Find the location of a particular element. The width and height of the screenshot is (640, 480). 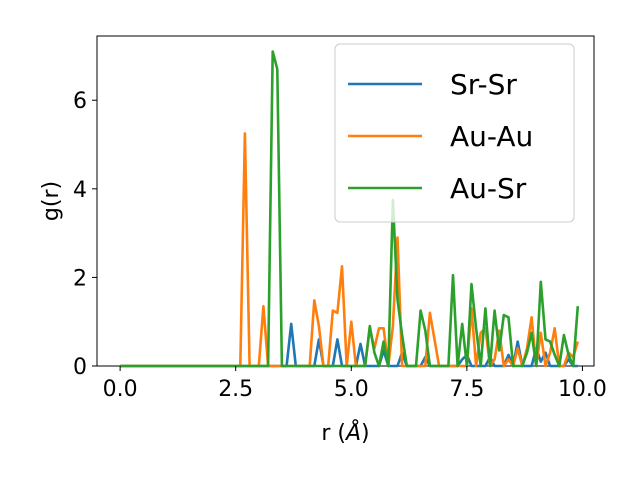

x-axis: 0.0 2.5 5.0 7.5 10.0 is located at coordinates (355, 384).